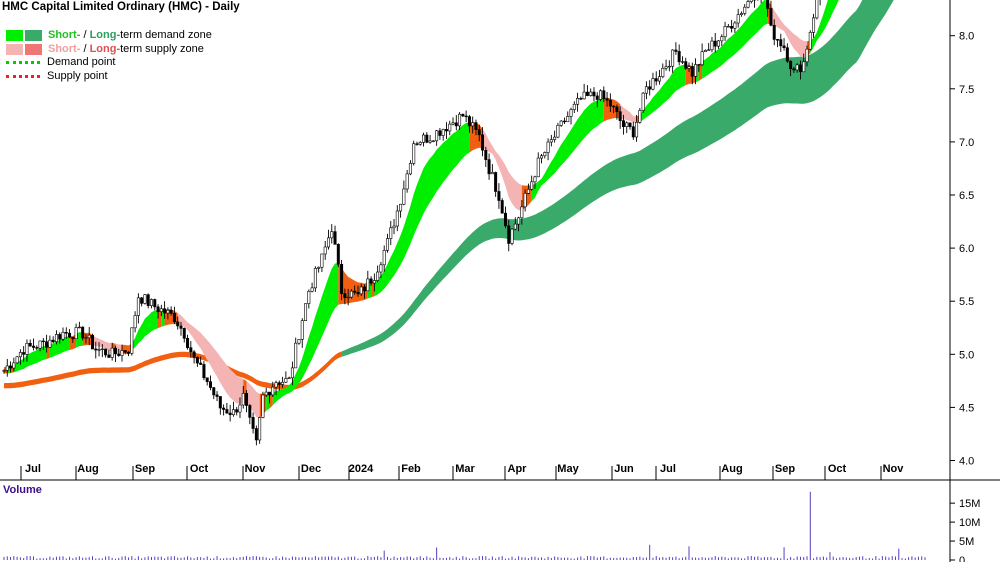  What do you see at coordinates (14, 36) in the screenshot?
I see `short-demand-swatch` at bounding box center [14, 36].